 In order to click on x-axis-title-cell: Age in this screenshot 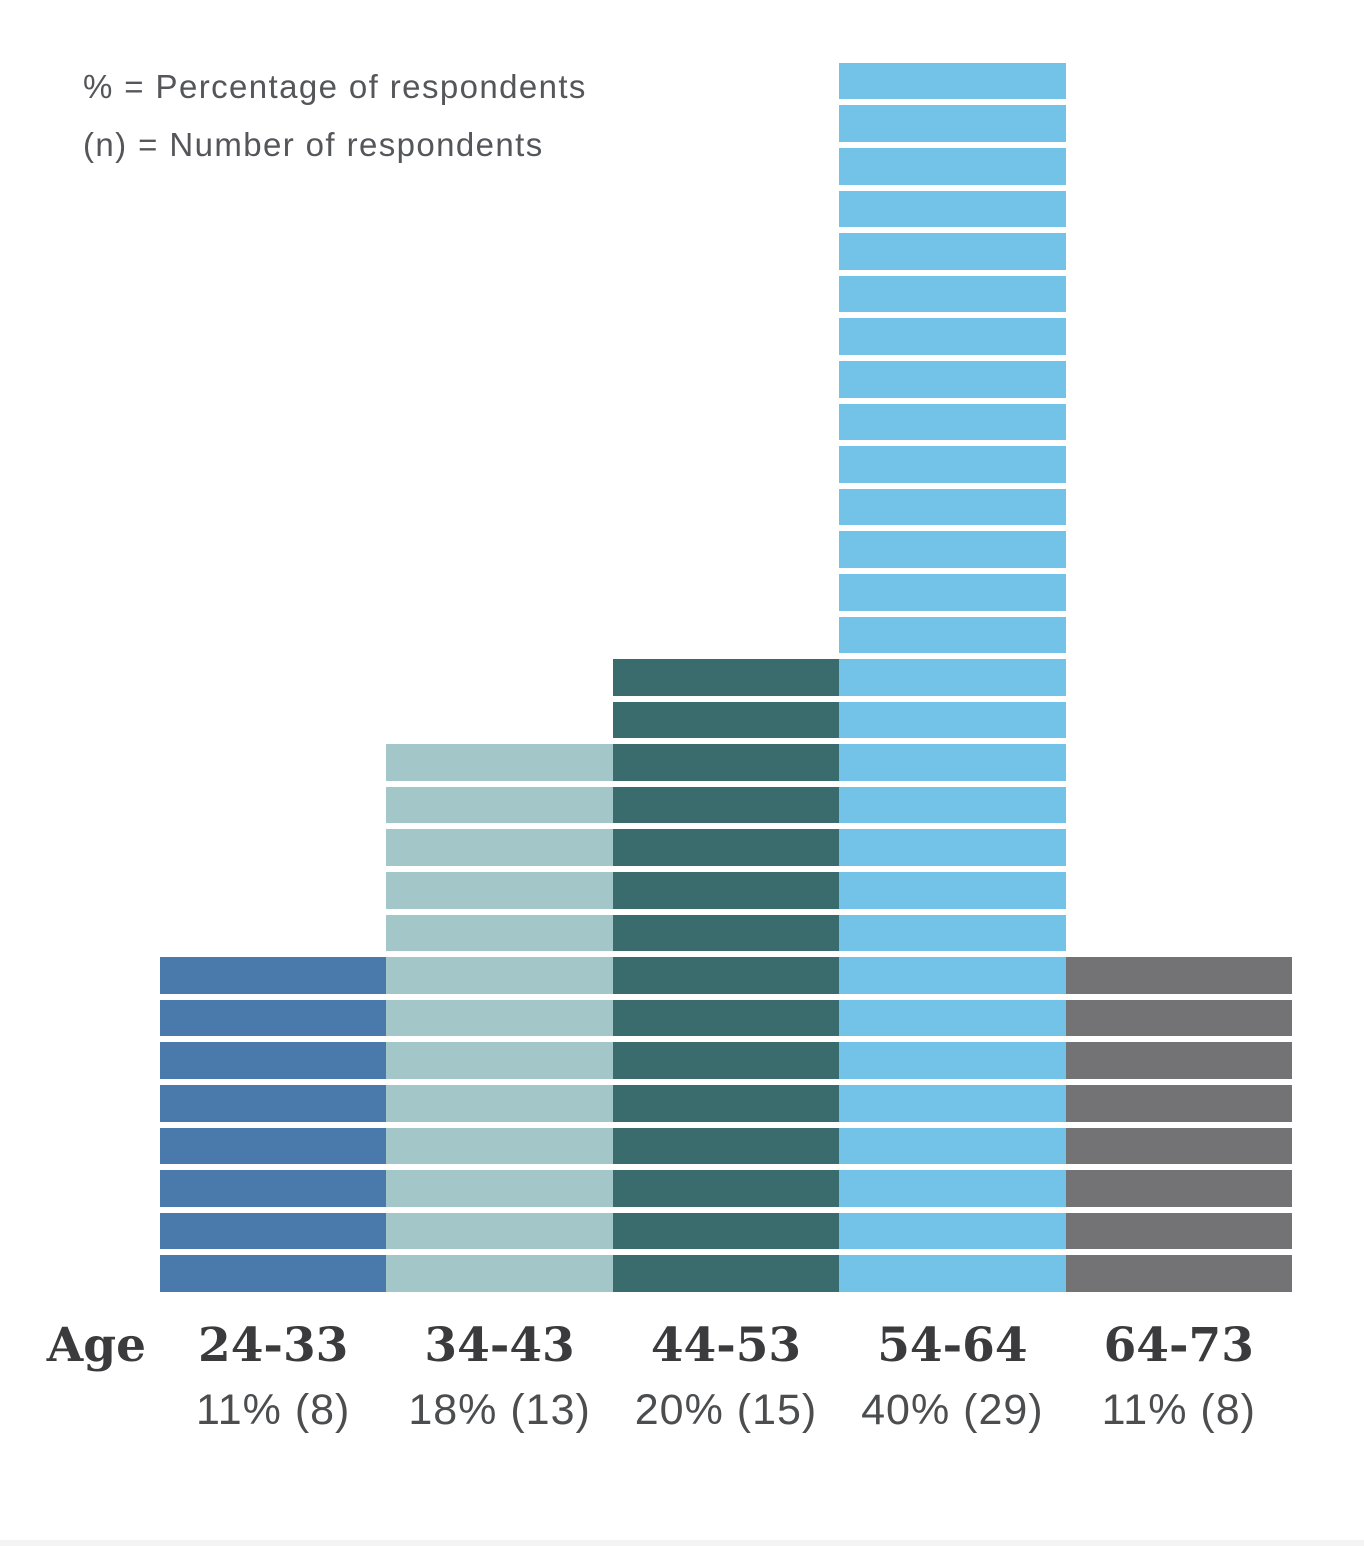, I will do `click(80, 1377)`.